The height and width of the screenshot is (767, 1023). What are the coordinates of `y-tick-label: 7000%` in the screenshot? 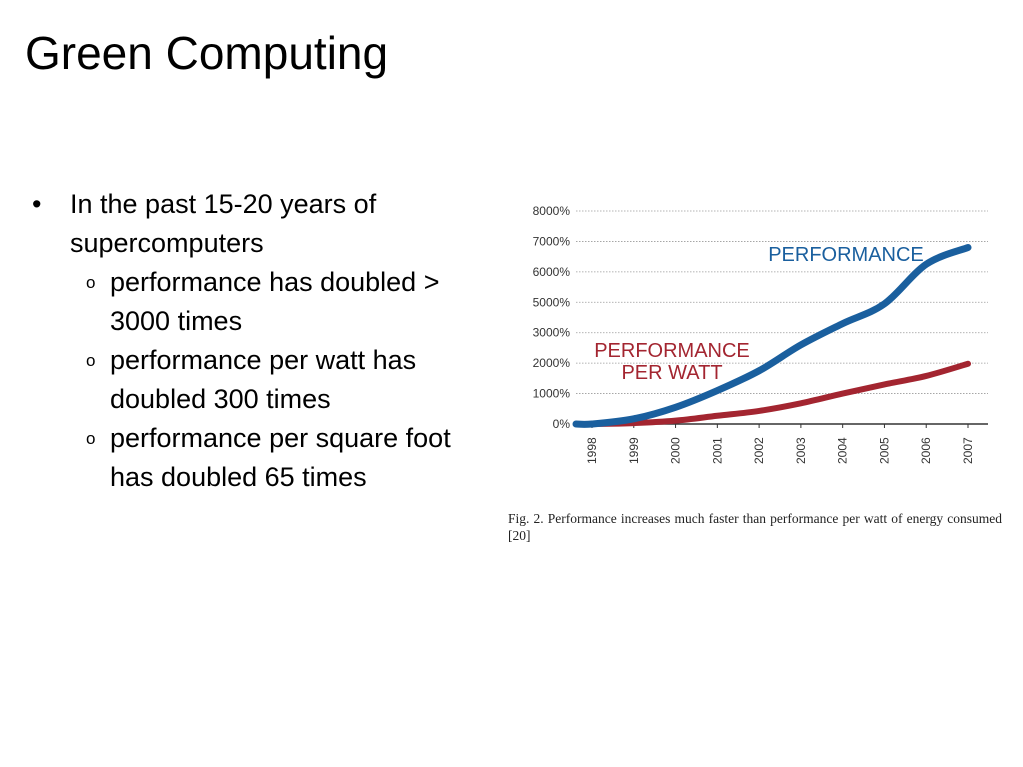 It's located at (552, 241).